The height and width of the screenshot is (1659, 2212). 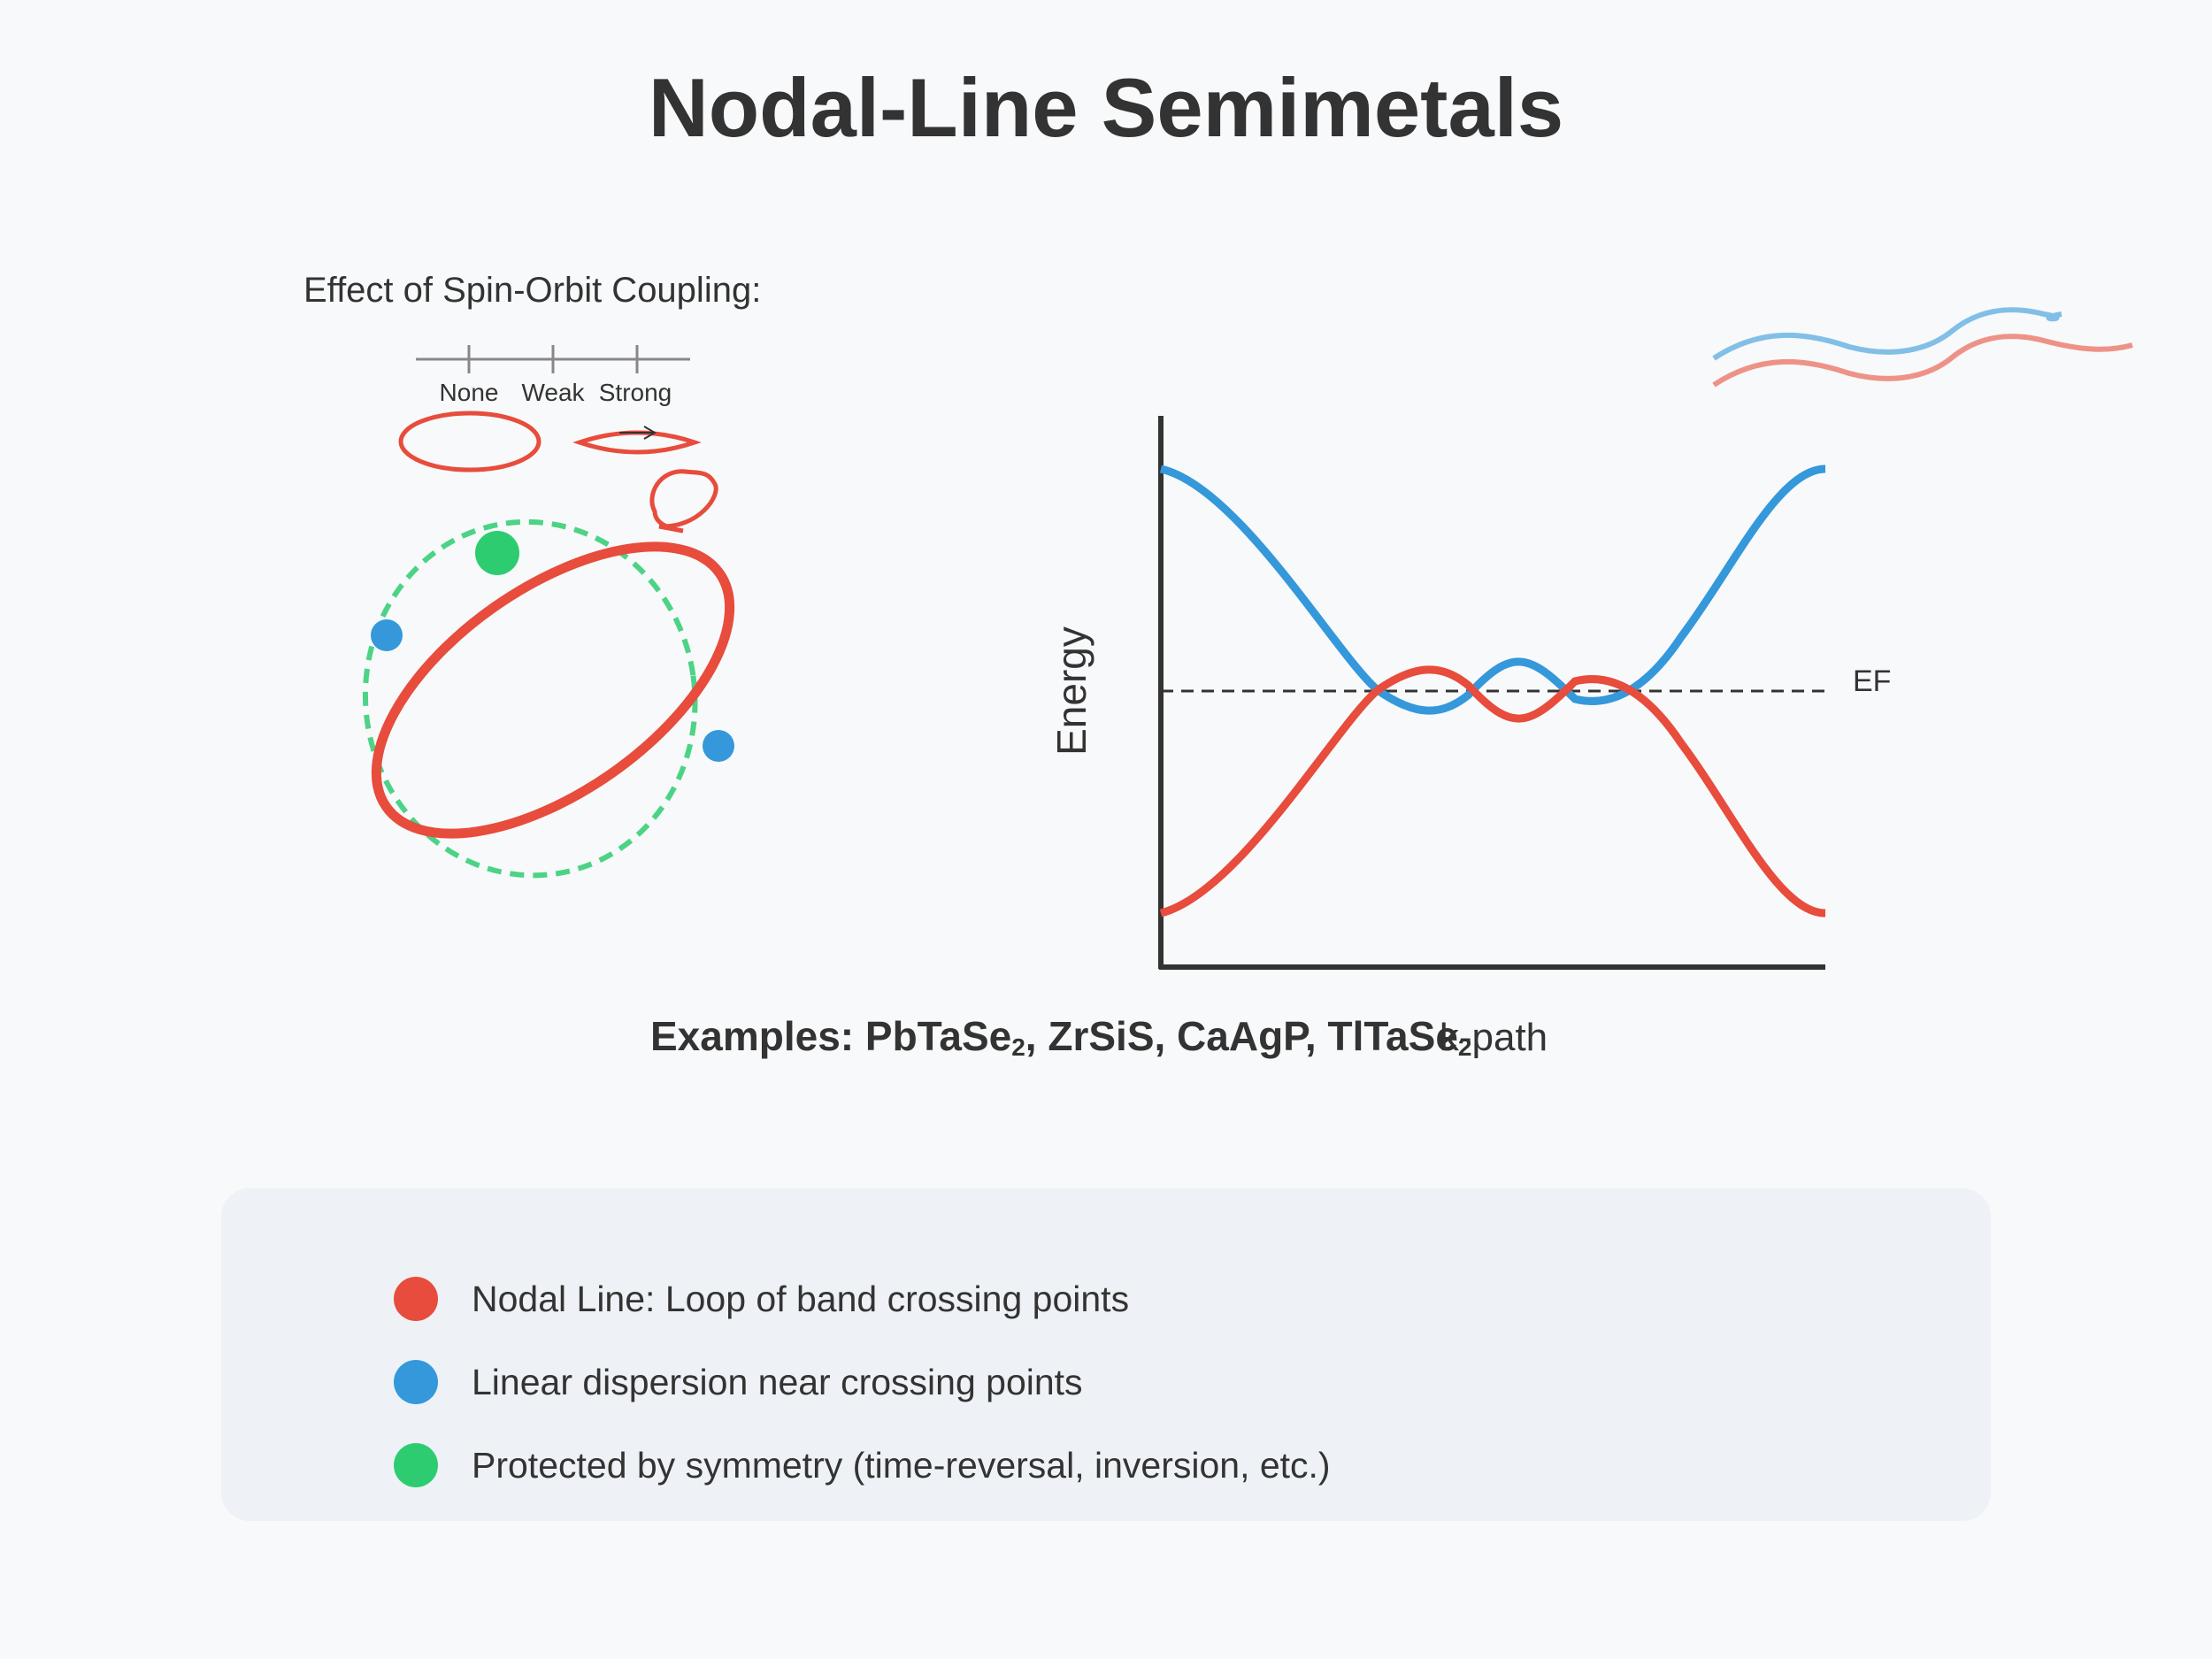 I want to click on nodal-loop-none-icon, so click(x=469, y=442).